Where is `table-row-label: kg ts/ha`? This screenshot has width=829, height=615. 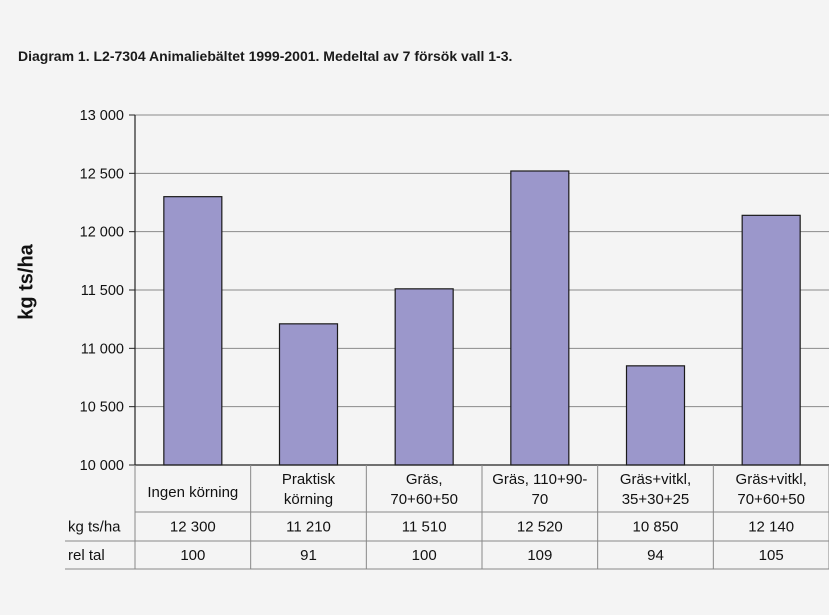 table-row-label: kg ts/ha is located at coordinates (94, 527).